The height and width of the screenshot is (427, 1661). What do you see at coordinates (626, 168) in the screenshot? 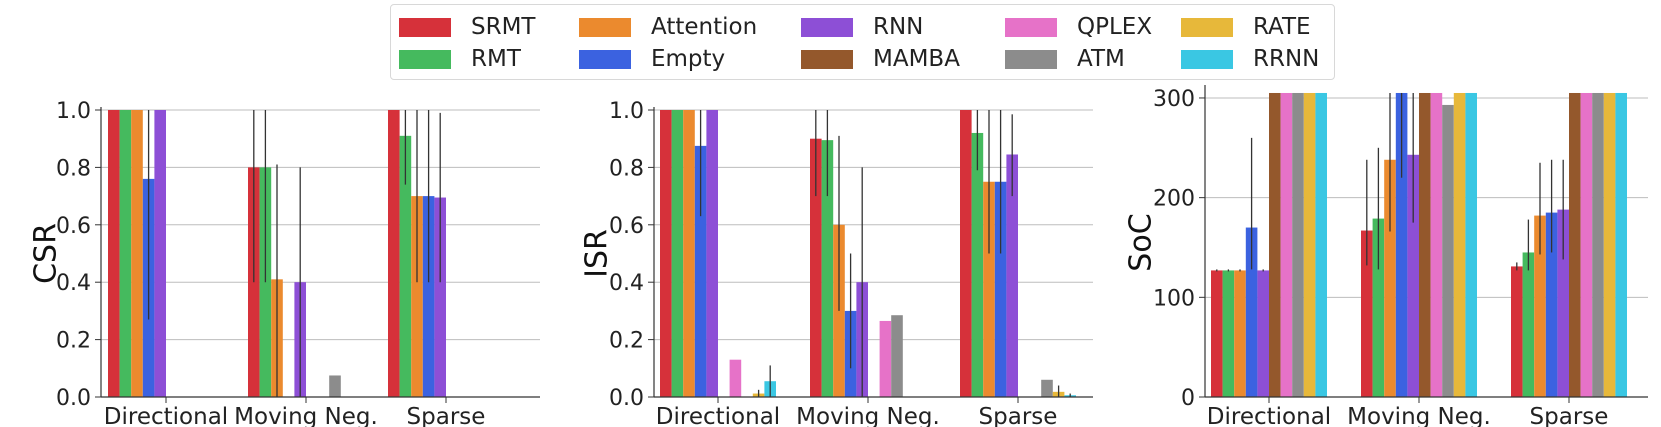
I see `isr-ytick-label-0-8: 0.8` at bounding box center [626, 168].